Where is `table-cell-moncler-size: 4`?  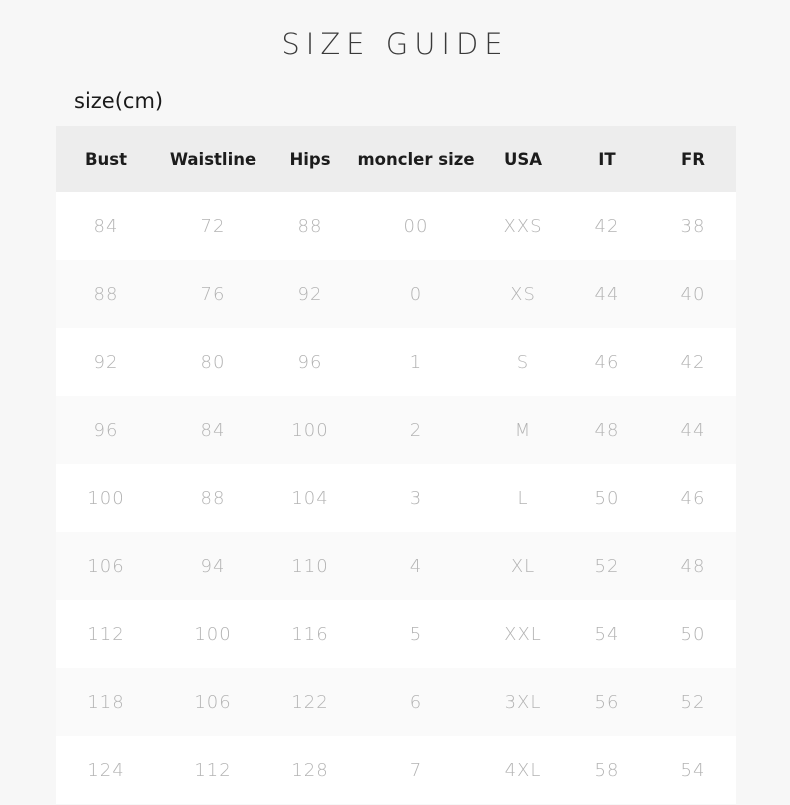 table-cell-moncler-size: 4 is located at coordinates (416, 566).